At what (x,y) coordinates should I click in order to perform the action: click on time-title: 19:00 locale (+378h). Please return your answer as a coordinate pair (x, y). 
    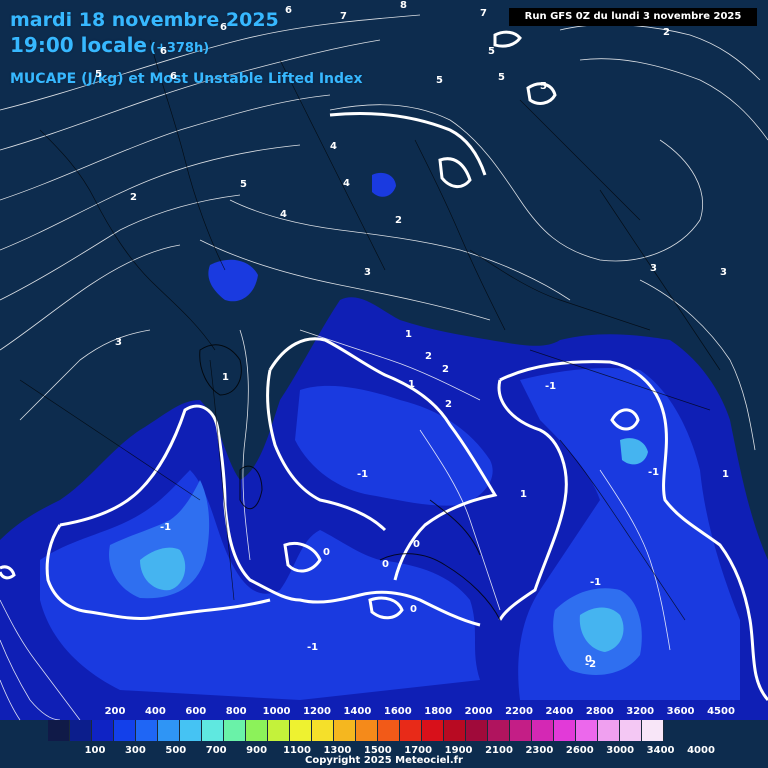
    Looking at the image, I should click on (109, 45).